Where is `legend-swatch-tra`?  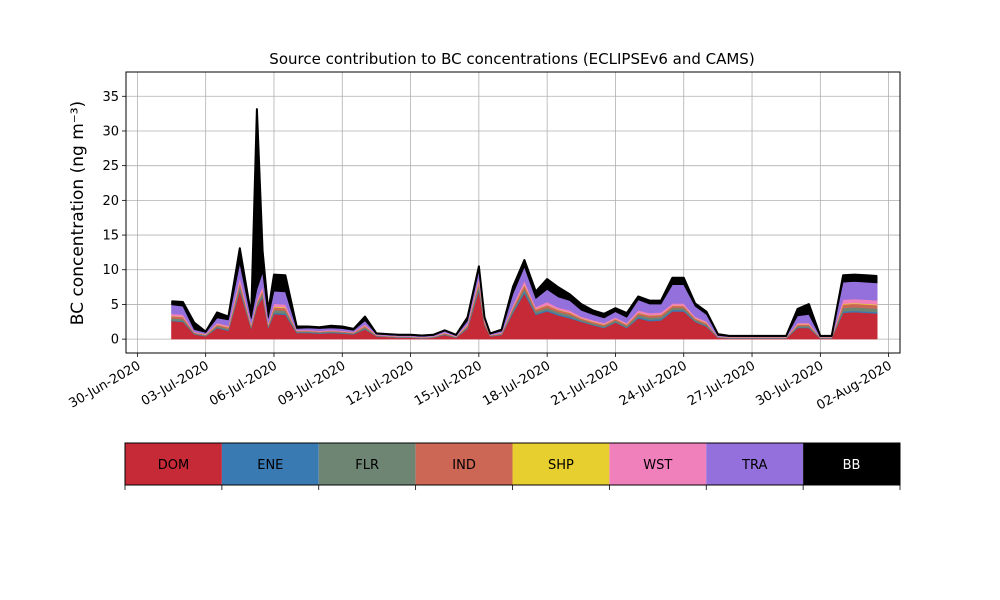
legend-swatch-tra is located at coordinates (755, 464).